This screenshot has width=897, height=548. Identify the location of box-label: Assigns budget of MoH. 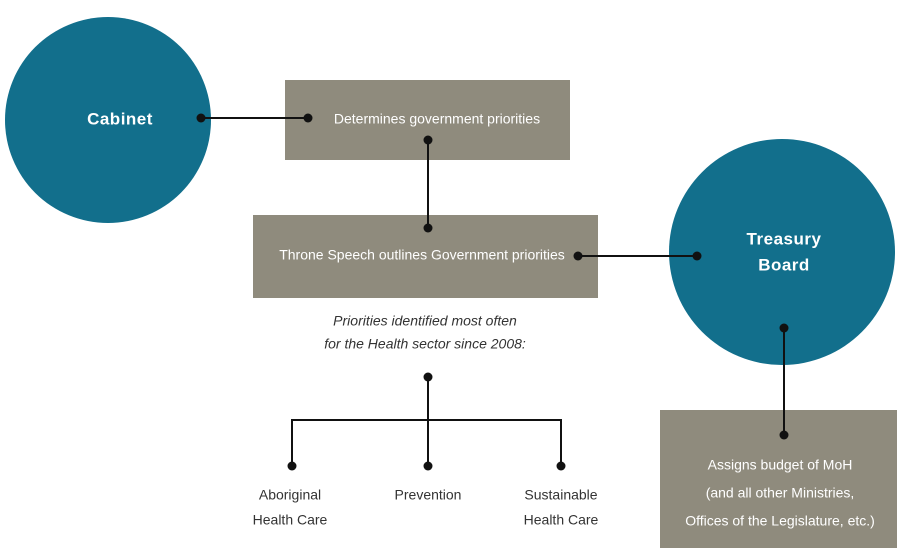
(780, 465).